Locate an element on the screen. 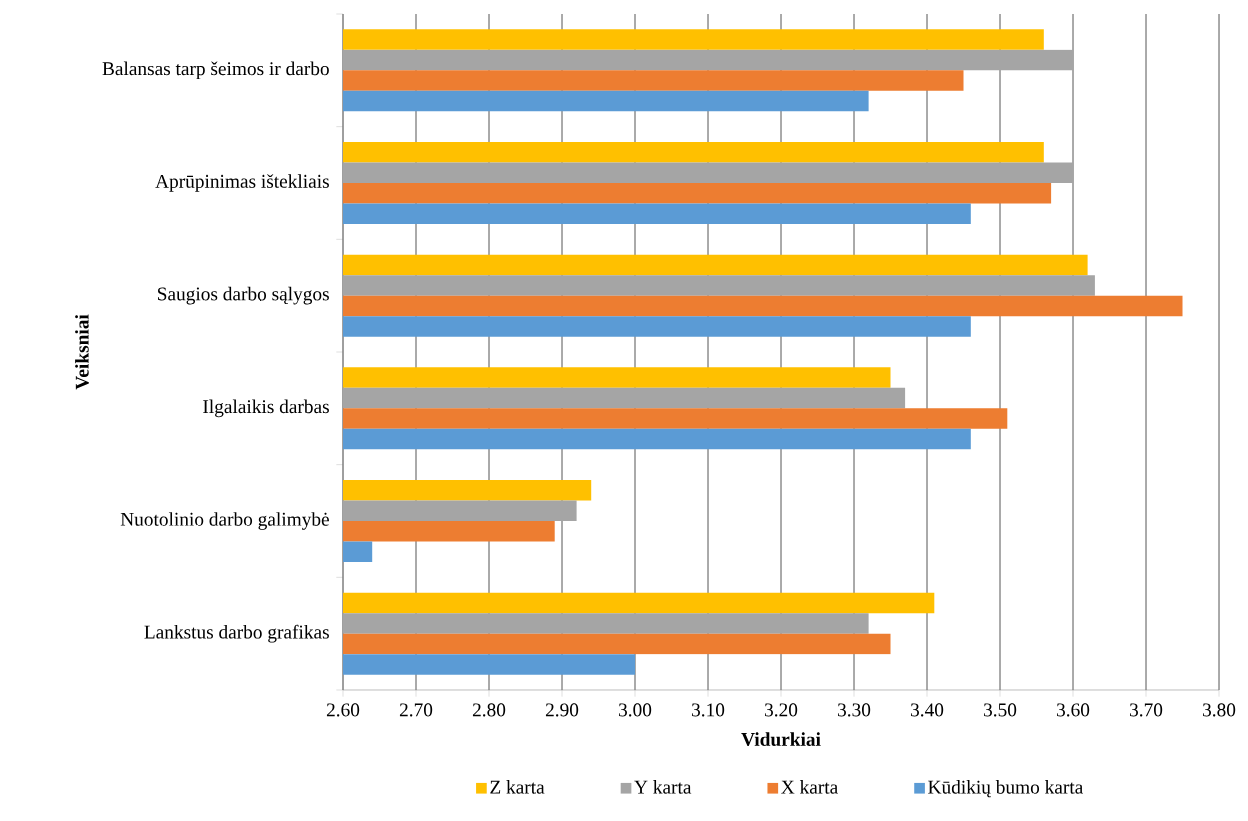 The width and height of the screenshot is (1248, 821). y-tick-label: Lankstus darbo grafikas is located at coordinates (236, 633).